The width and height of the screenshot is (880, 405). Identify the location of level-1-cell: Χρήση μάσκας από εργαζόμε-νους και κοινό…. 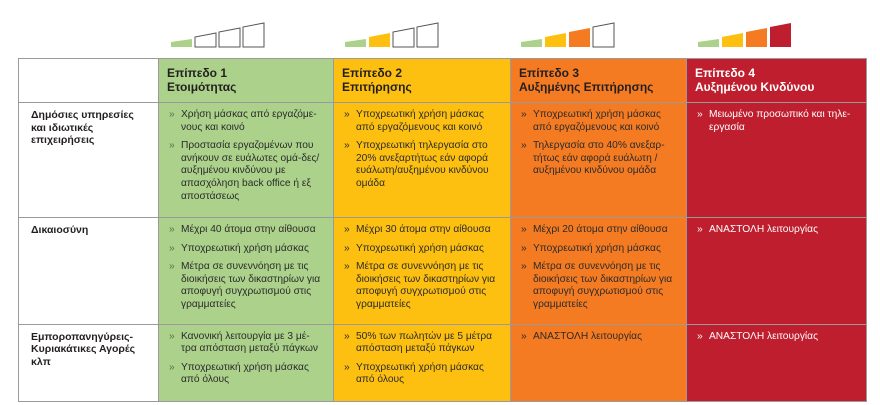
(246, 160).